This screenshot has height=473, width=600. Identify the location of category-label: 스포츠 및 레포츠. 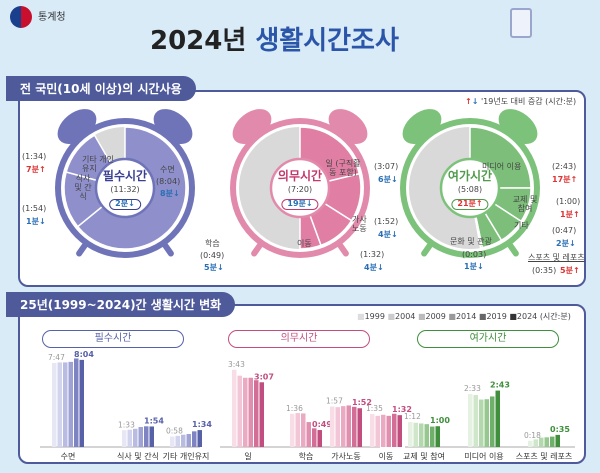
(544, 456).